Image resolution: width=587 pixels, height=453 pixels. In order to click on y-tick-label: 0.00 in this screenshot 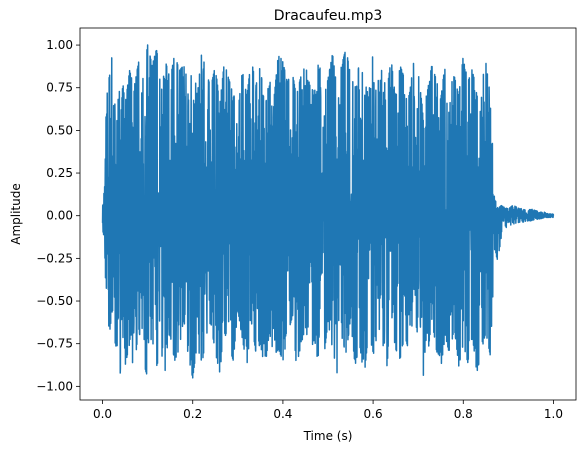, I will do `click(59, 216)`.